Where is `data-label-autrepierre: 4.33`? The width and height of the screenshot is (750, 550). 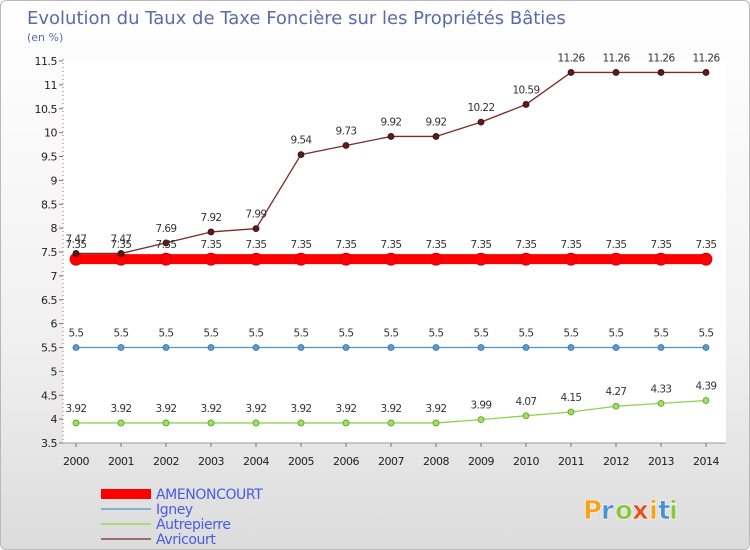
data-label-autrepierre: 4.33 is located at coordinates (661, 389).